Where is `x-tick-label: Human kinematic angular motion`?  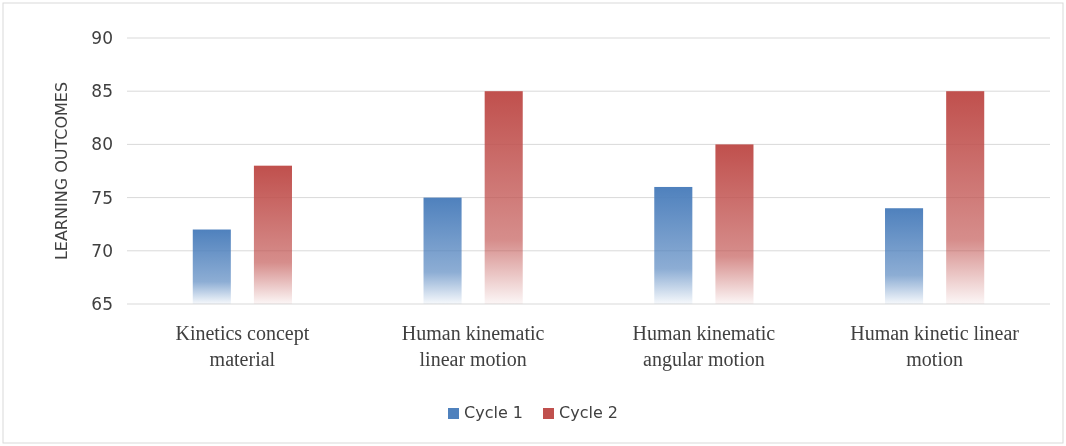 x-tick-label: Human kinematic angular motion is located at coordinates (704, 346).